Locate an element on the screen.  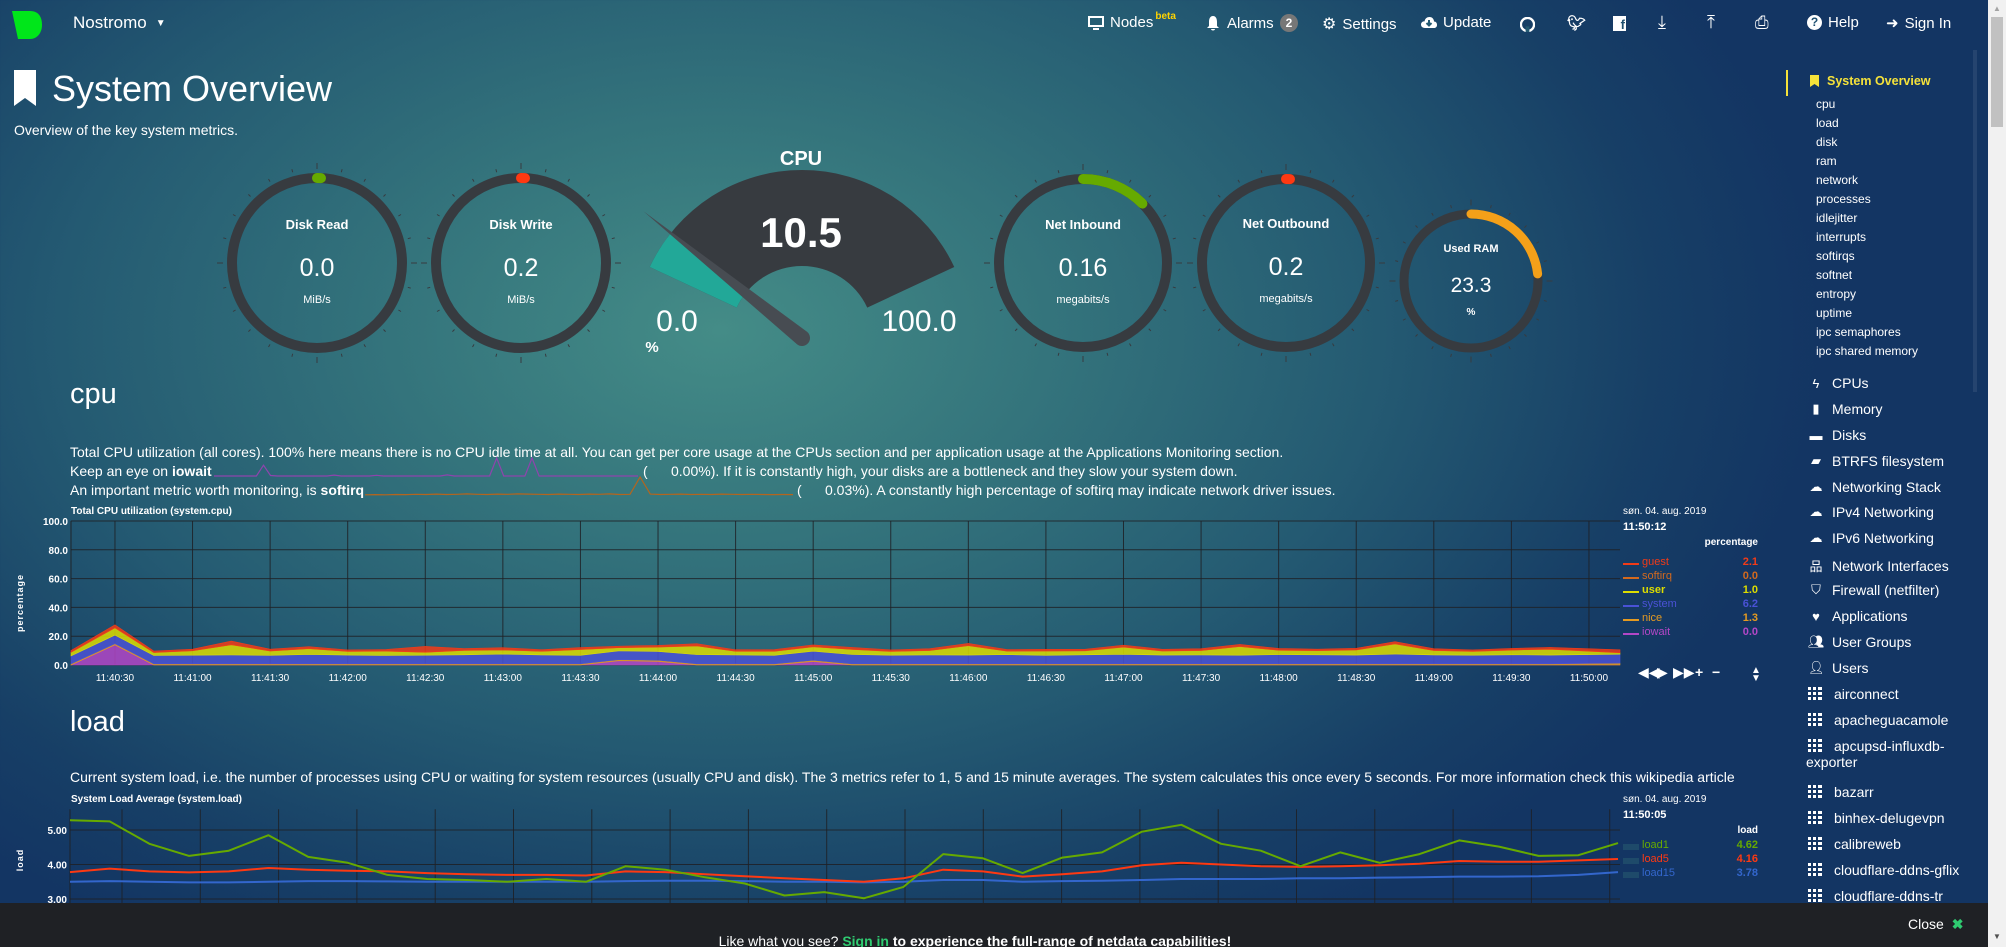
sidebar-app-apcupsd-influxdb-exporter: apcupsd-influxdb-exporter is located at coordinates (1875, 754).